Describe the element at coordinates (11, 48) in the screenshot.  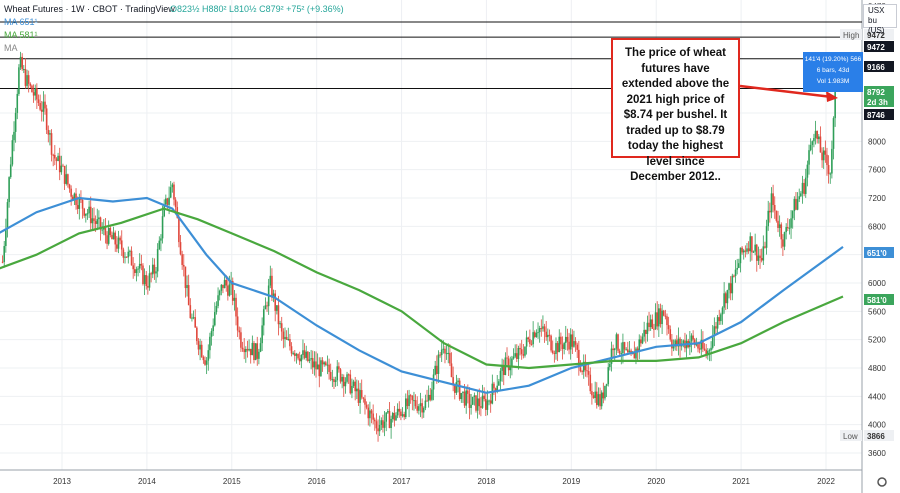
I see `ma-legend-third: MA` at that location.